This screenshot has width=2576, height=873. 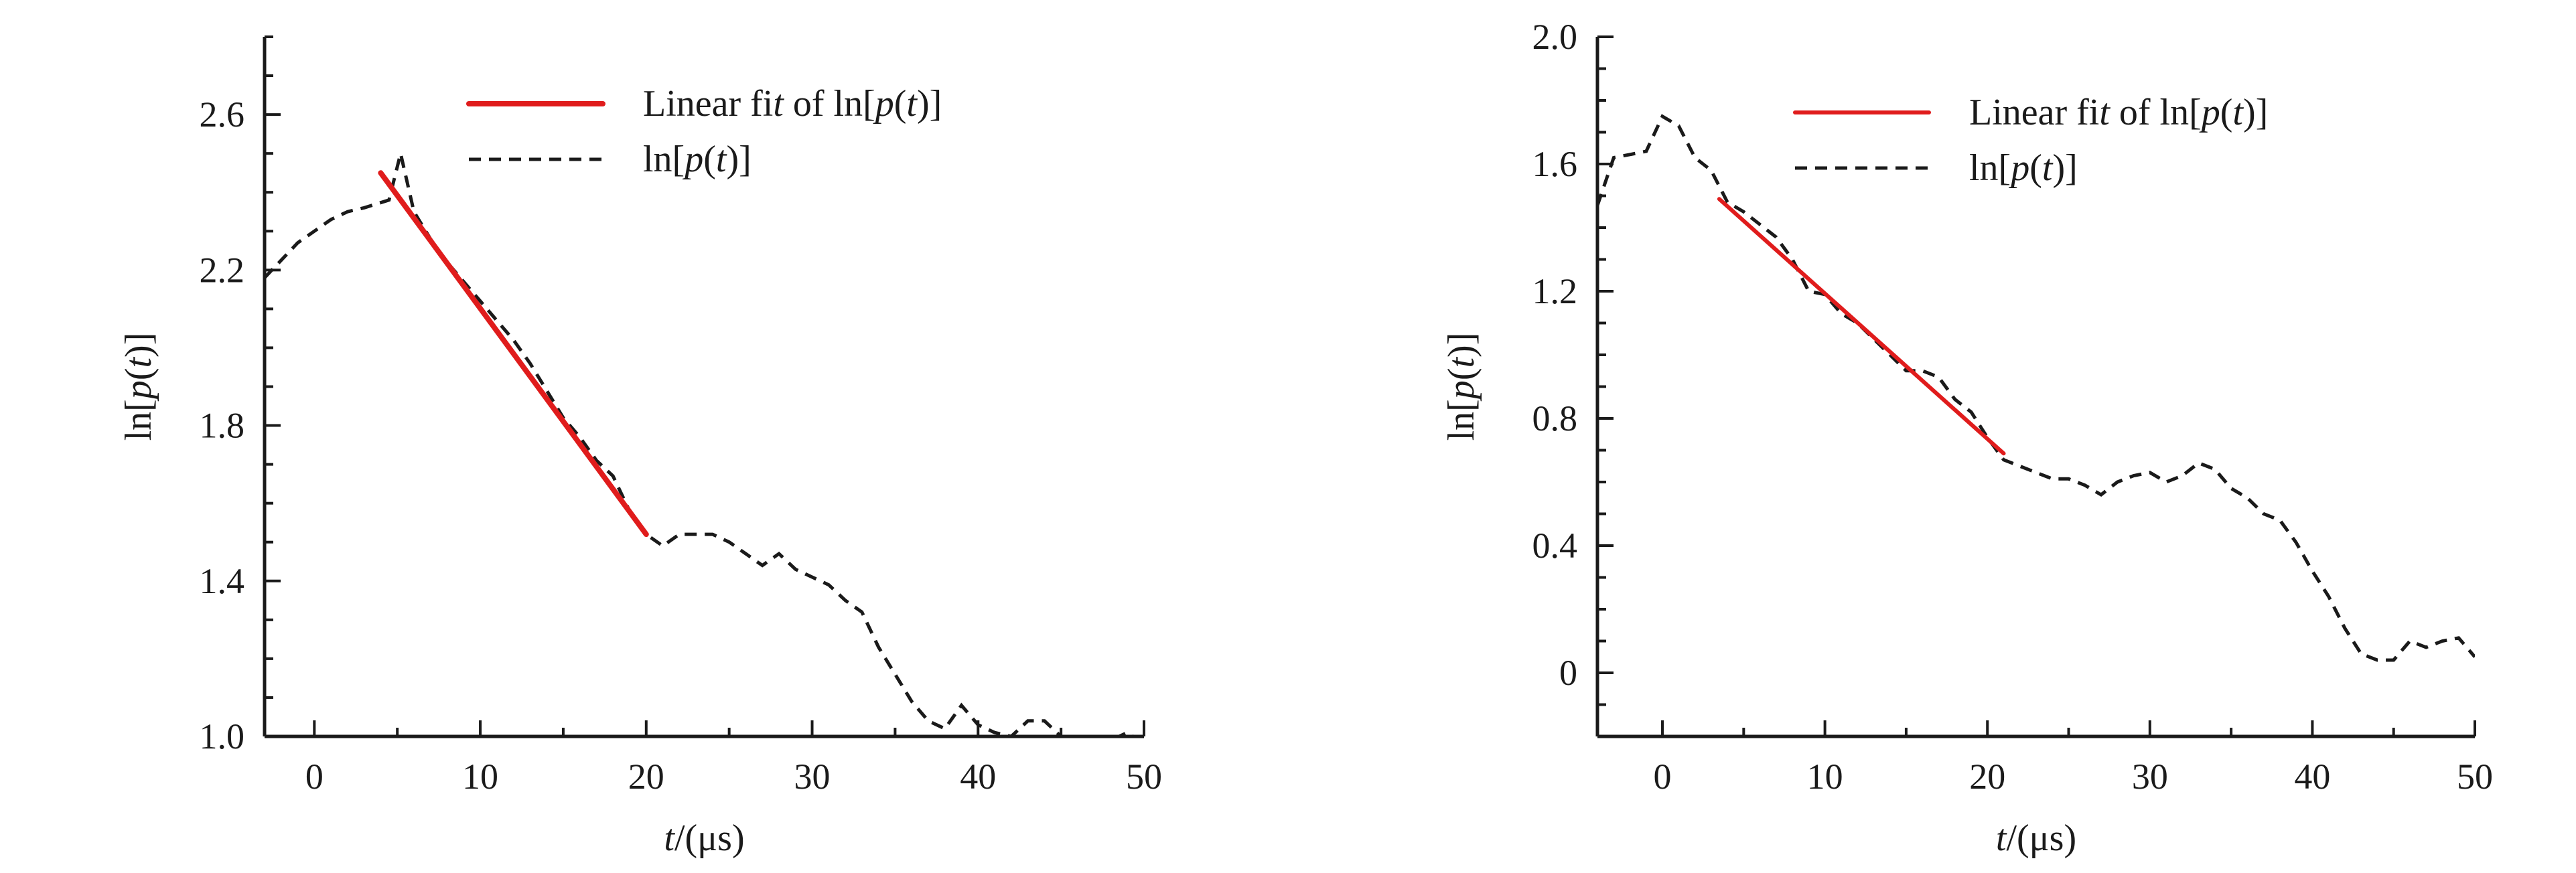 What do you see at coordinates (1555, 37) in the screenshot?
I see `y-tick-label: 2.0` at bounding box center [1555, 37].